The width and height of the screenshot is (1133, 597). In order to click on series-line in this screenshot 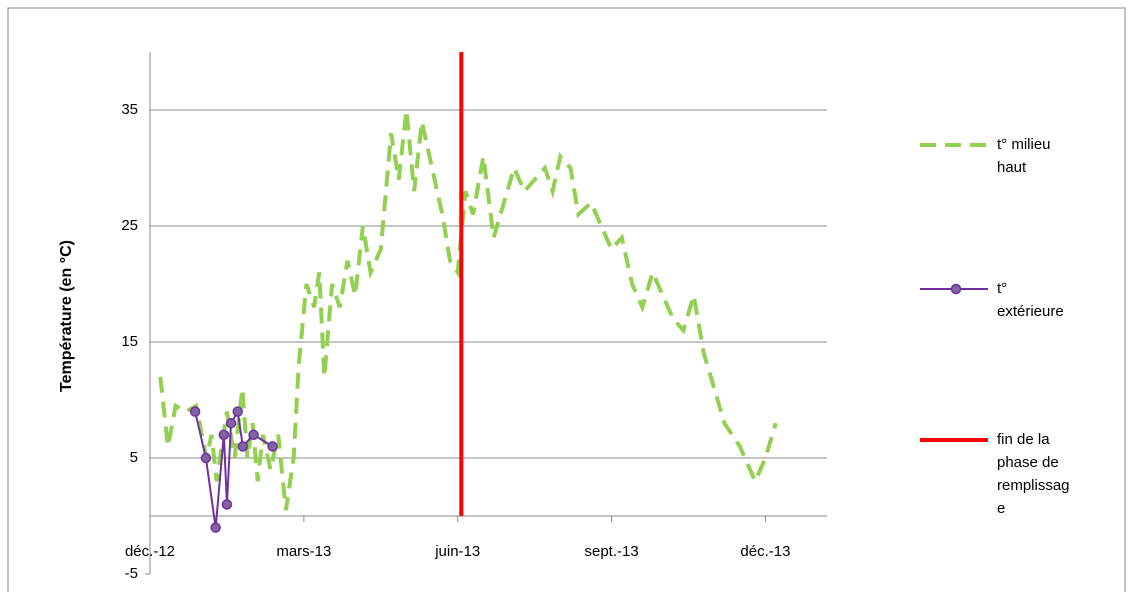, I will do `click(234, 468)`.